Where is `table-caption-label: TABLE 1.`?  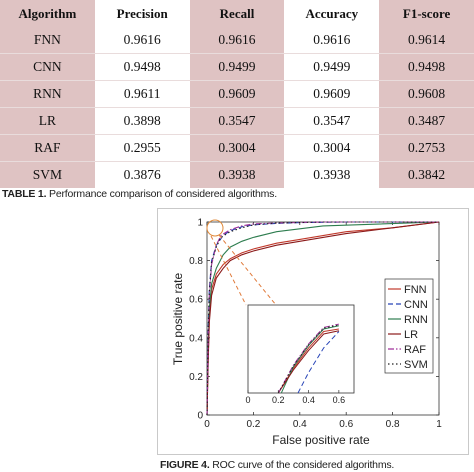
table-caption-label: TABLE 1. is located at coordinates (24, 194).